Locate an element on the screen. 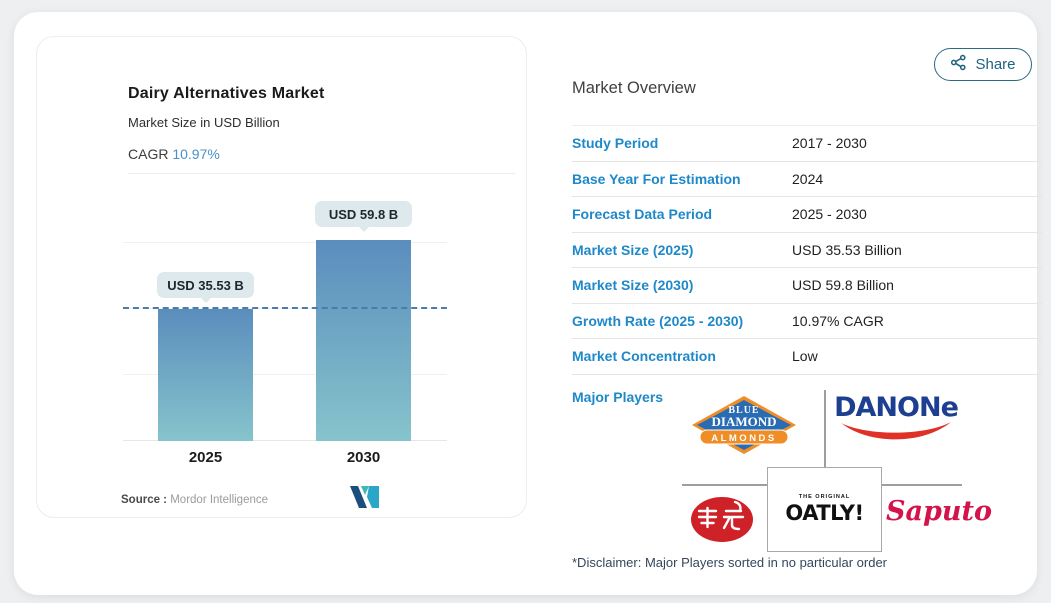 The image size is (1051, 603). reference-dashed-line is located at coordinates (285, 308).